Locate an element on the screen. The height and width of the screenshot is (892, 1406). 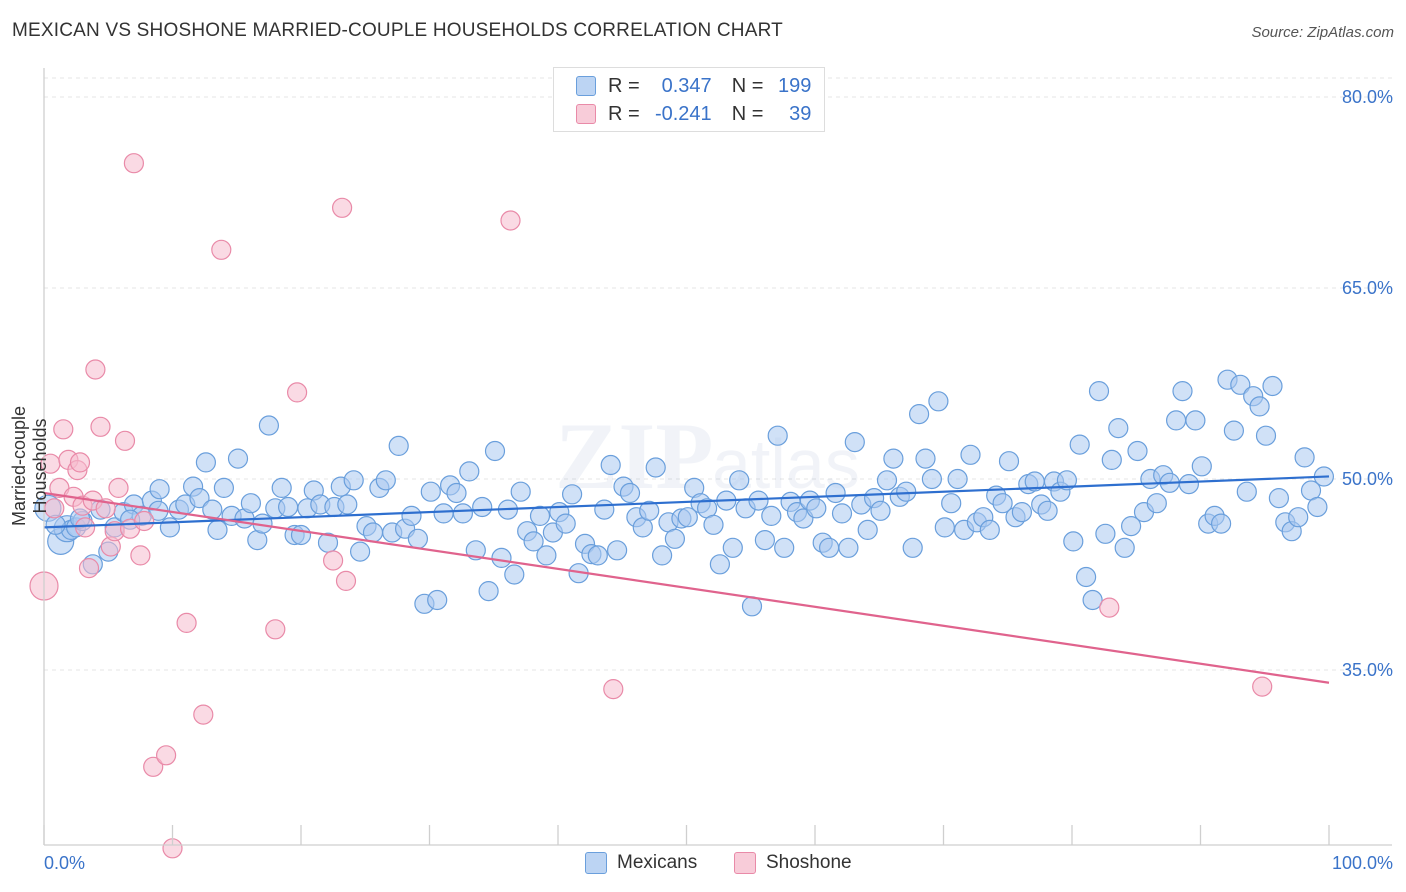
y-axis-title: Married-couple Households is located at coordinates (29, 466).